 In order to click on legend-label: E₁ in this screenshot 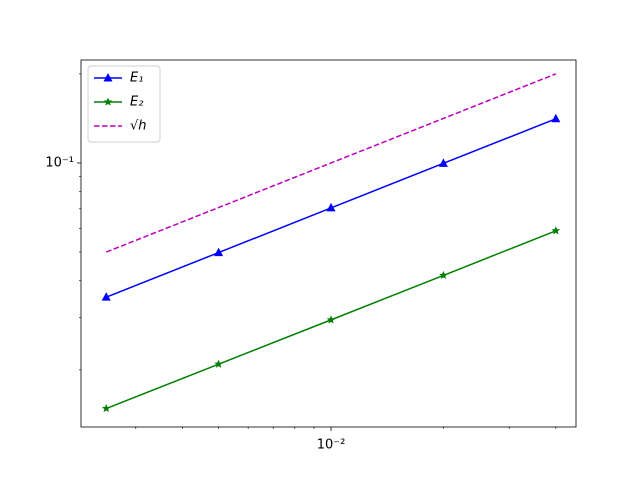, I will do `click(136, 78)`.